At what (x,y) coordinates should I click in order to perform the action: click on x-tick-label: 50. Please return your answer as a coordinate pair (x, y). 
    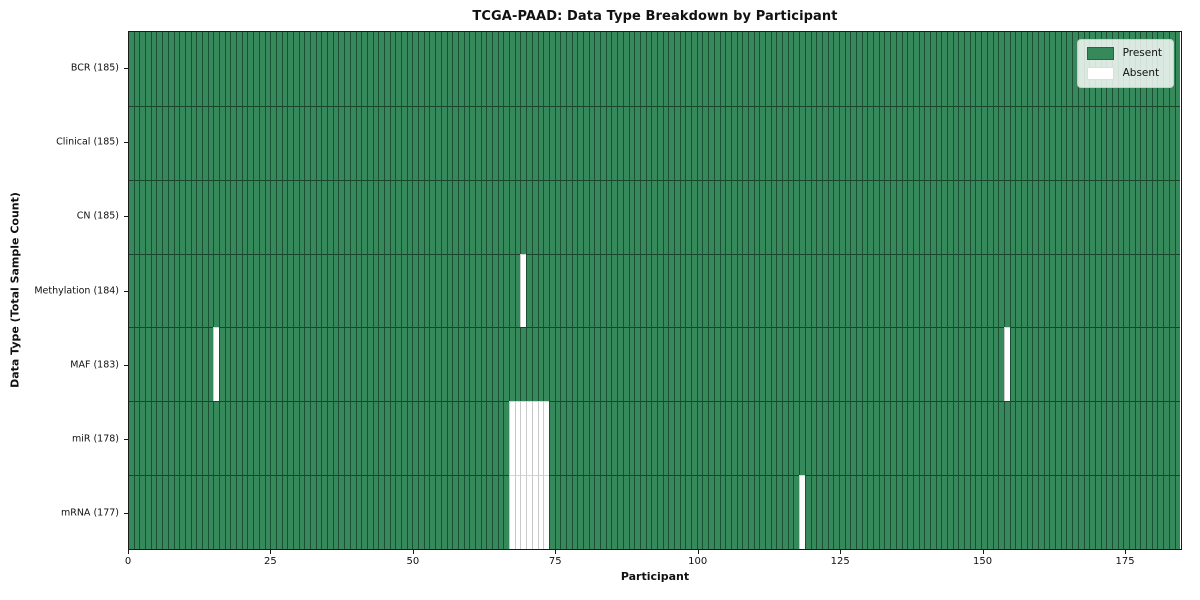
    Looking at the image, I should click on (413, 561).